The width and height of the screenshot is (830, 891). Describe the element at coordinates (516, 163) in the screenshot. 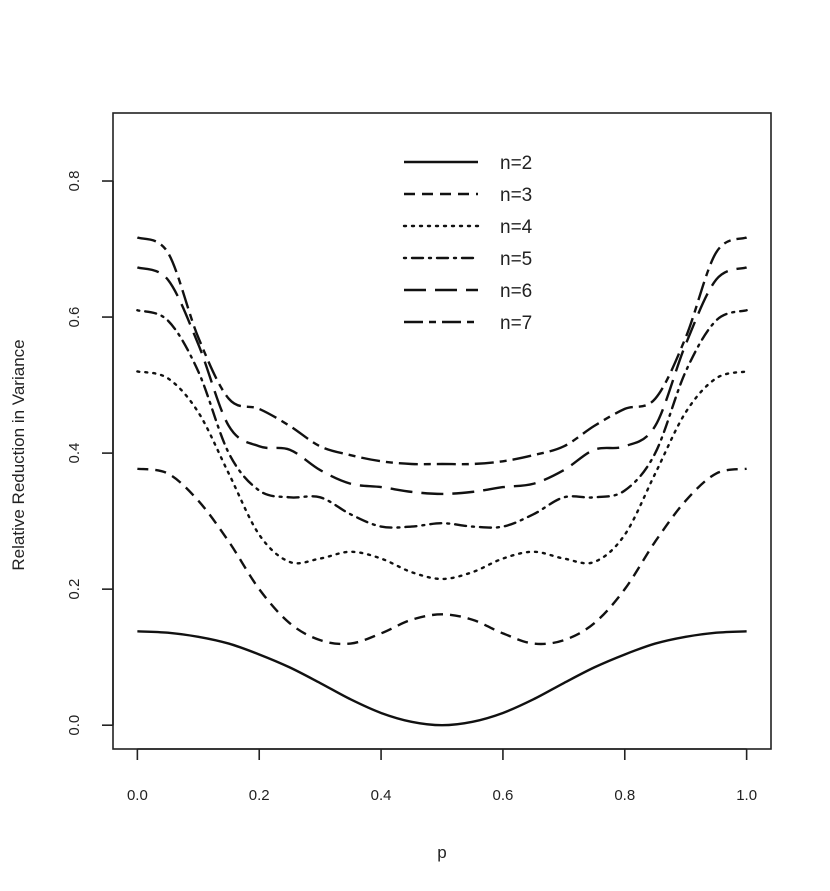

I see `legend-label: n=2` at that location.